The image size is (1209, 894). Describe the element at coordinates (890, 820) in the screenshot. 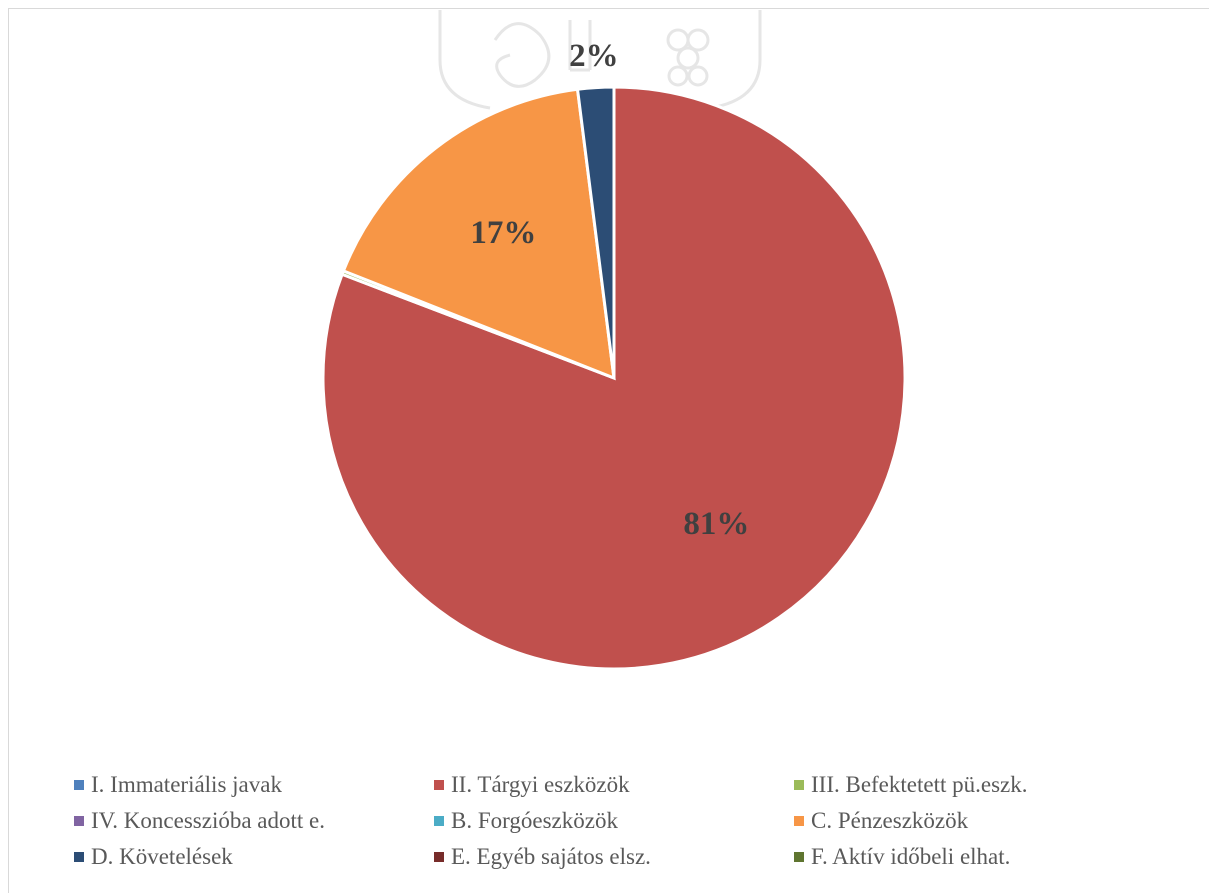

I see `legend-label: C. Pénzeszközök` at that location.